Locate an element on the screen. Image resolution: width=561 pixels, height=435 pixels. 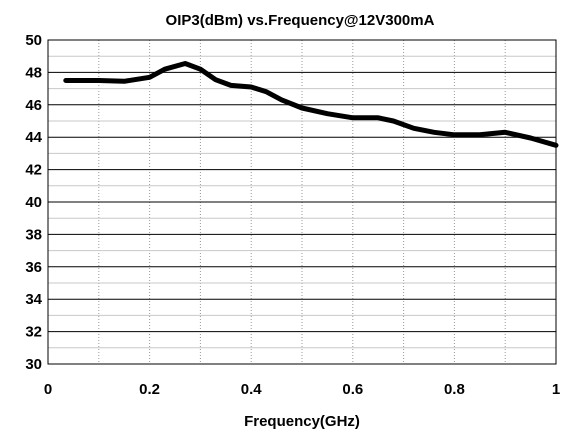
x-tick-label: 0 is located at coordinates (48, 389).